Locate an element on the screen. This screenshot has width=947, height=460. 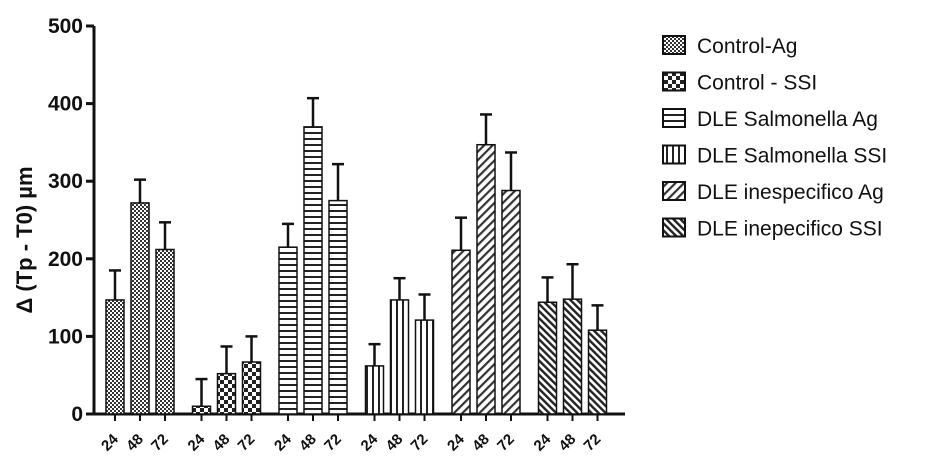
y-tick-label: 400 is located at coordinates (65, 104).